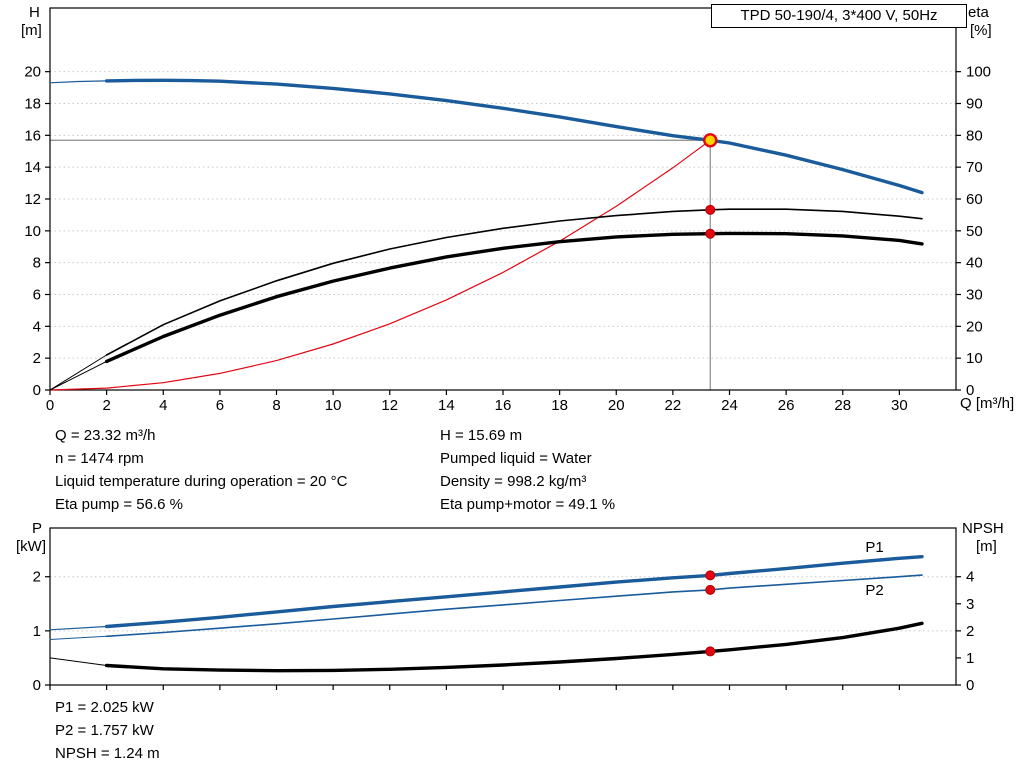 Image resolution: width=1024 pixels, height=781 pixels. I want to click on x-tick-label: 8, so click(276, 405).